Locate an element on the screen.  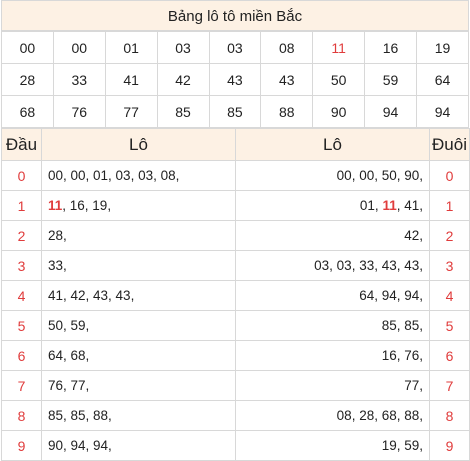
lo-left-cell: 11, 16, 19, is located at coordinates (138, 205).